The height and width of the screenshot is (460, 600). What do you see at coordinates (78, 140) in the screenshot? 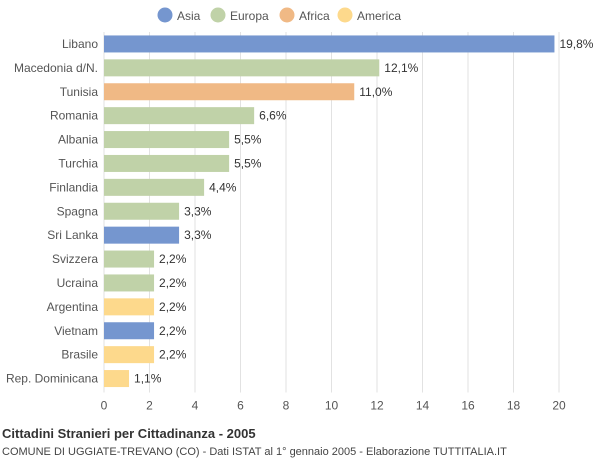
I see `category-label: Albania` at bounding box center [78, 140].